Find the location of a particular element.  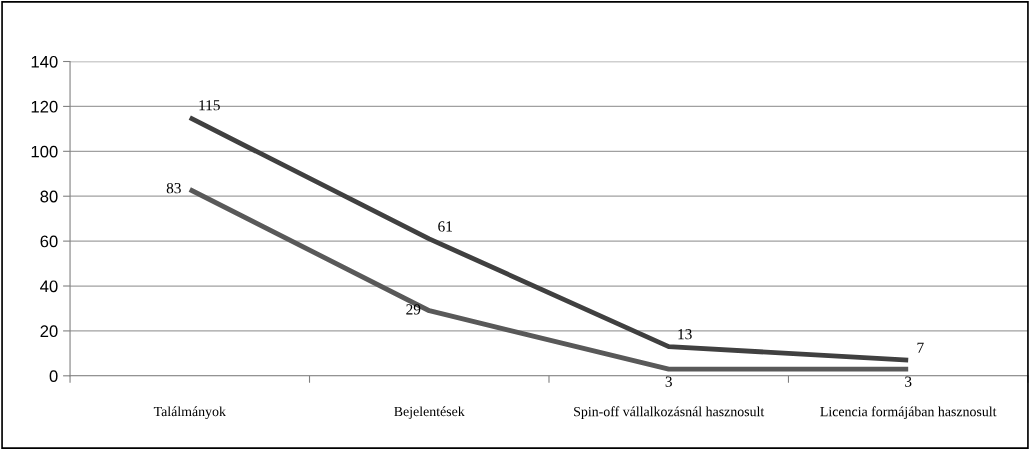

data-label: 29 is located at coordinates (413, 309).